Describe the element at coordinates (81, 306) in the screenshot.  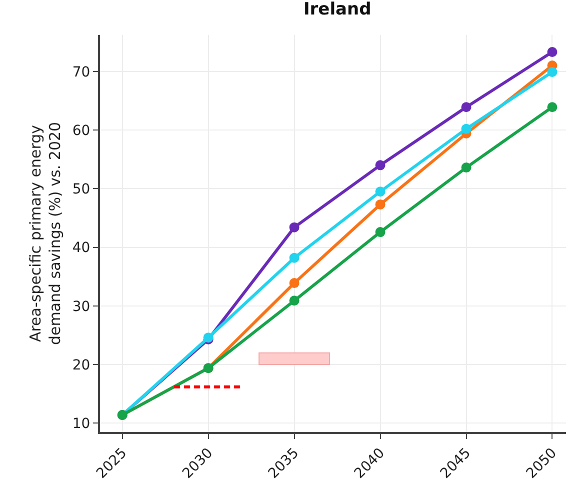
I see `y-tick-label: 30` at that location.